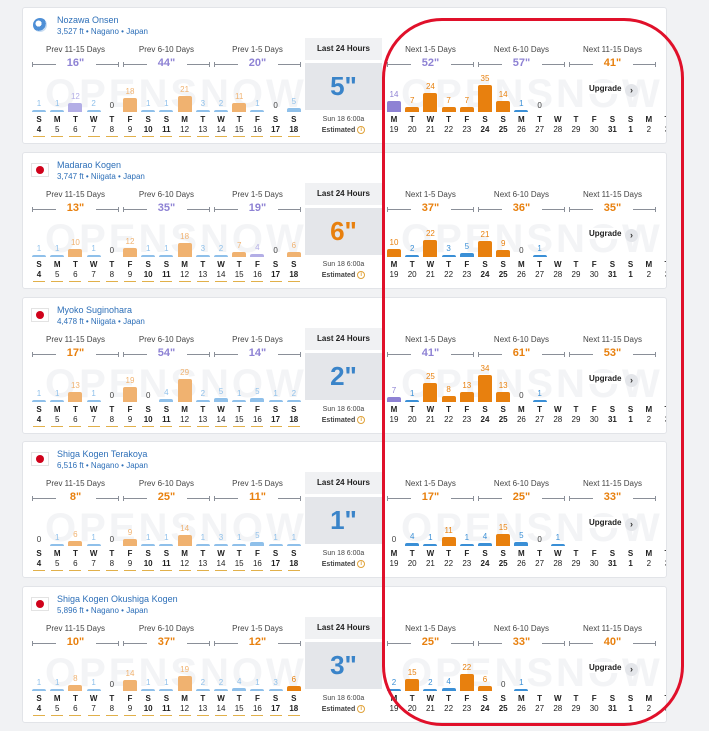  Describe the element at coordinates (102, 31) in the screenshot. I see `resort-meta: 3,527 ft • Nagano • Japan` at that location.